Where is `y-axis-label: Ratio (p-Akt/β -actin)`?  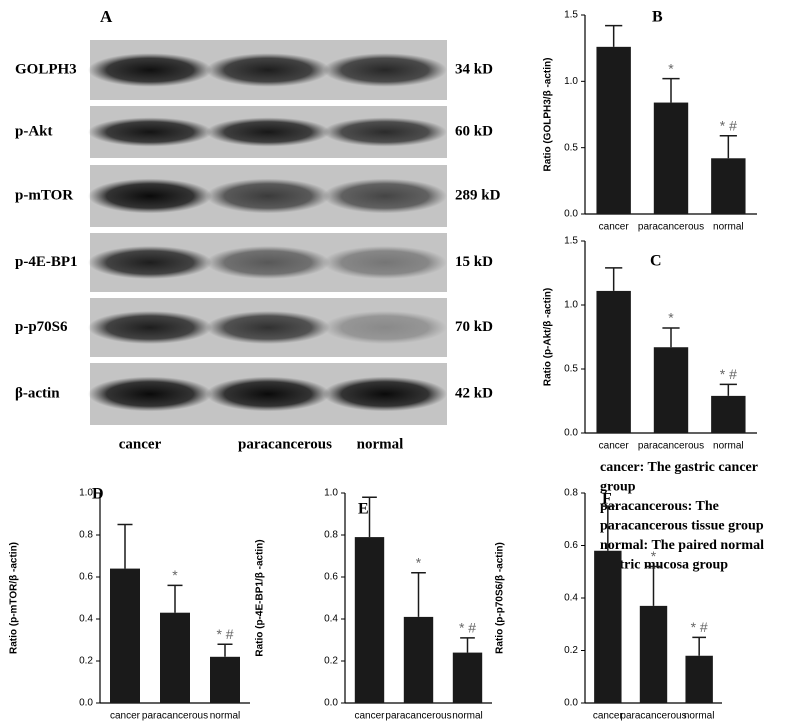
y-axis-label: Ratio (p-Akt/β -actin) is located at coordinates (548, 337).